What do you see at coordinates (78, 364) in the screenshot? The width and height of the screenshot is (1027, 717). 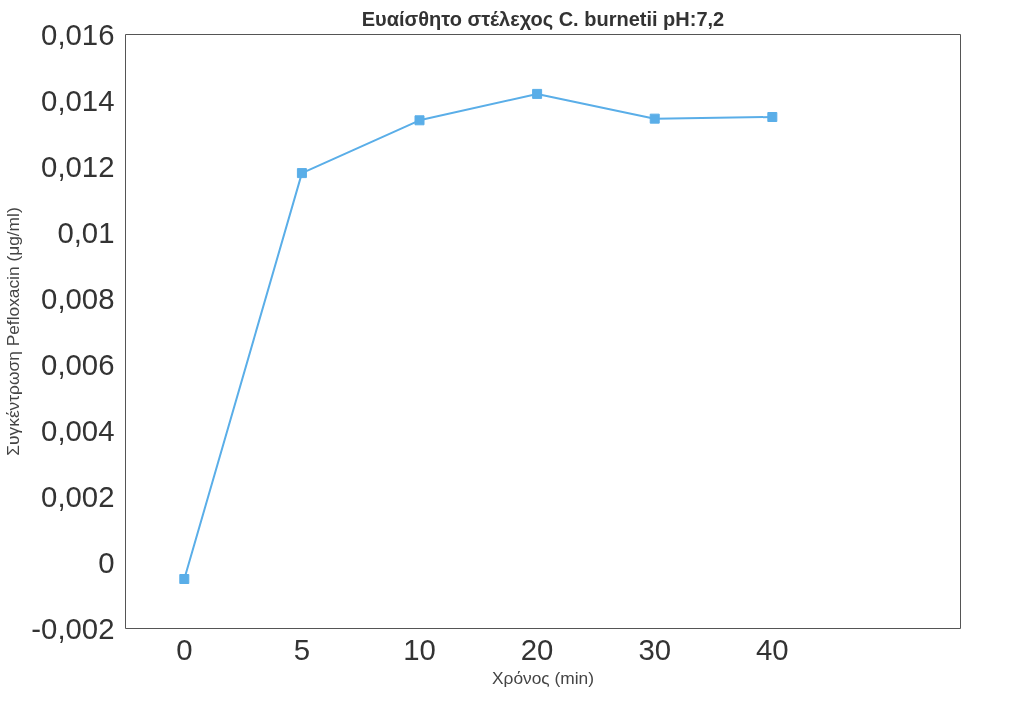 I see `y-tick-label: 0,006` at bounding box center [78, 364].